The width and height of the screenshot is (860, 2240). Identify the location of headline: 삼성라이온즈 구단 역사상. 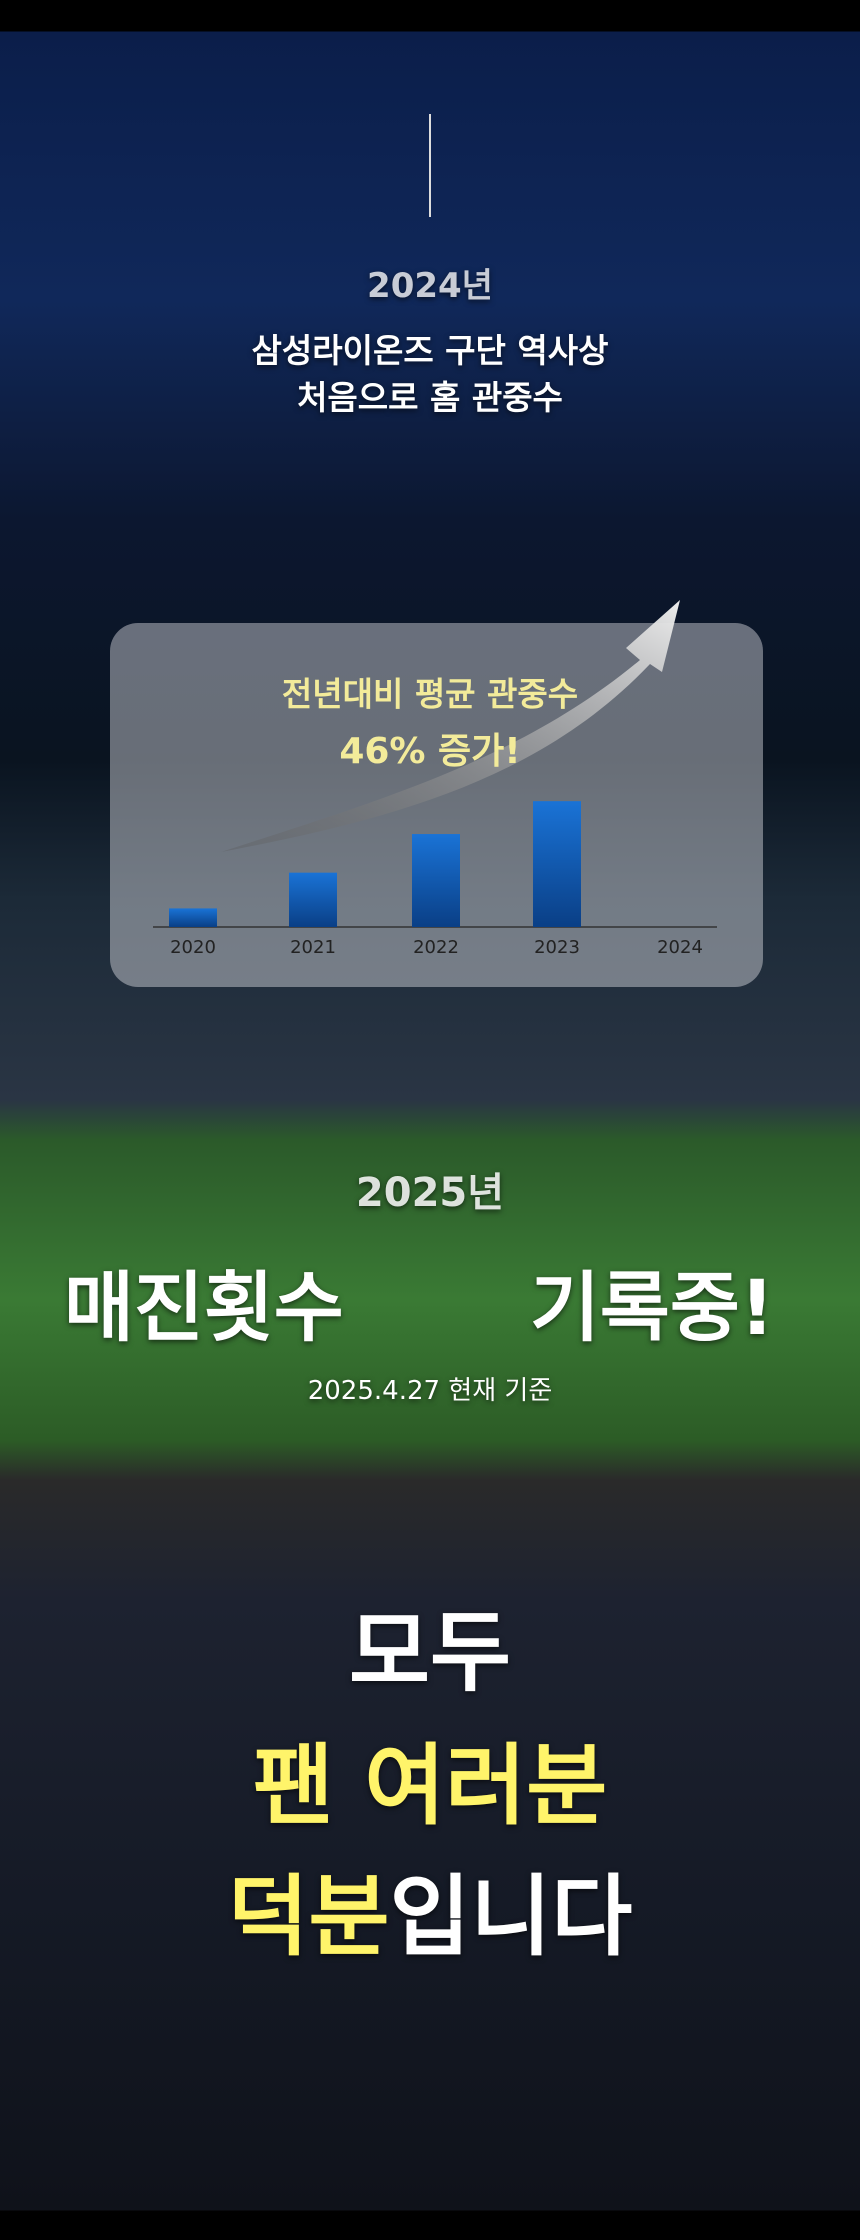
(430, 350).